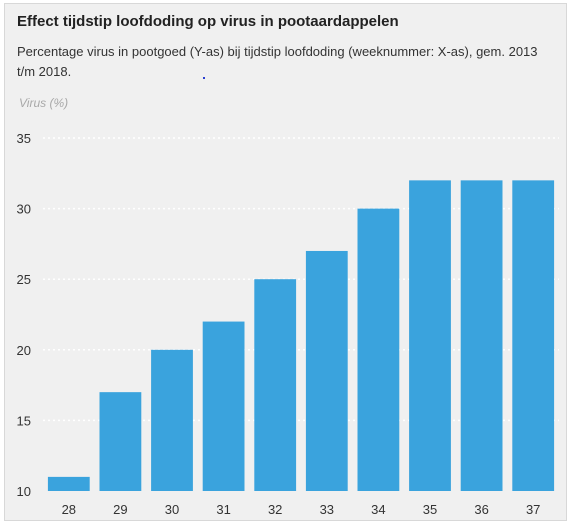 The width and height of the screenshot is (571, 524). I want to click on y-tick-label: 20, so click(24, 350).